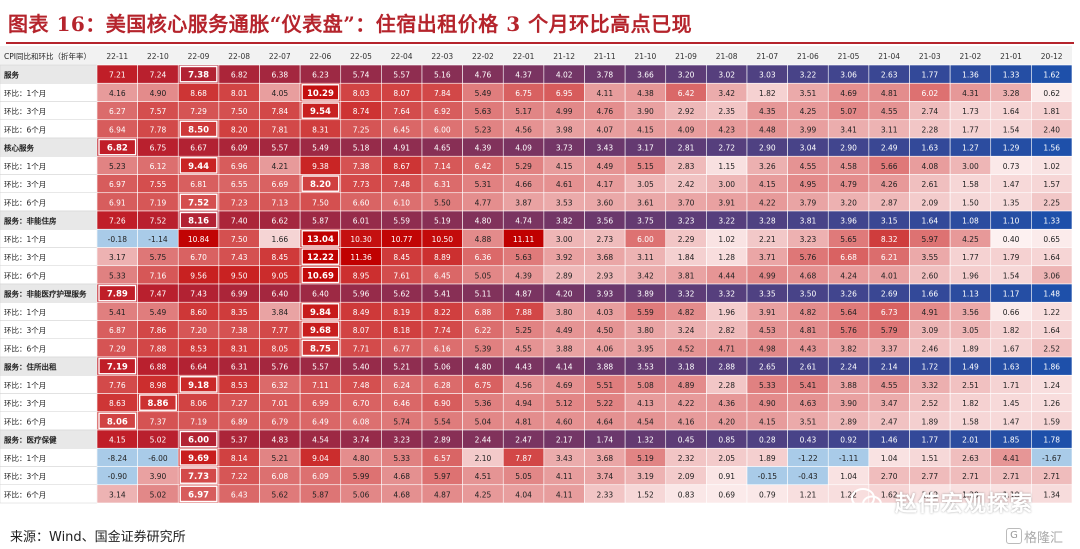 Image resolution: width=1080 pixels, height=549 pixels. Describe the element at coordinates (889, 294) in the screenshot. I see `cell-value: 2.69` at that location.